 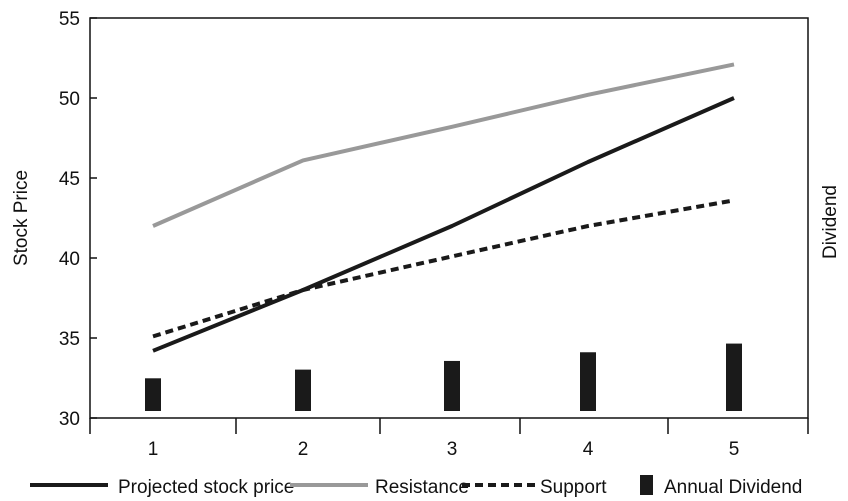 I want to click on y-tick-label: 35, so click(x=69, y=339).